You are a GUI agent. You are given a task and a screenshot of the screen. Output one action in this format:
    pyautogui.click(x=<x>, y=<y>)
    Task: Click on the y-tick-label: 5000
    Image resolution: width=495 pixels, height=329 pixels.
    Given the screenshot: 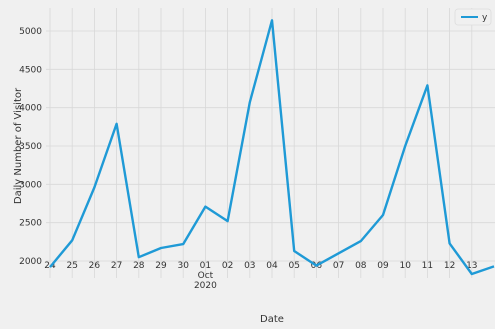 What is the action you would take?
    pyautogui.click(x=30, y=32)
    